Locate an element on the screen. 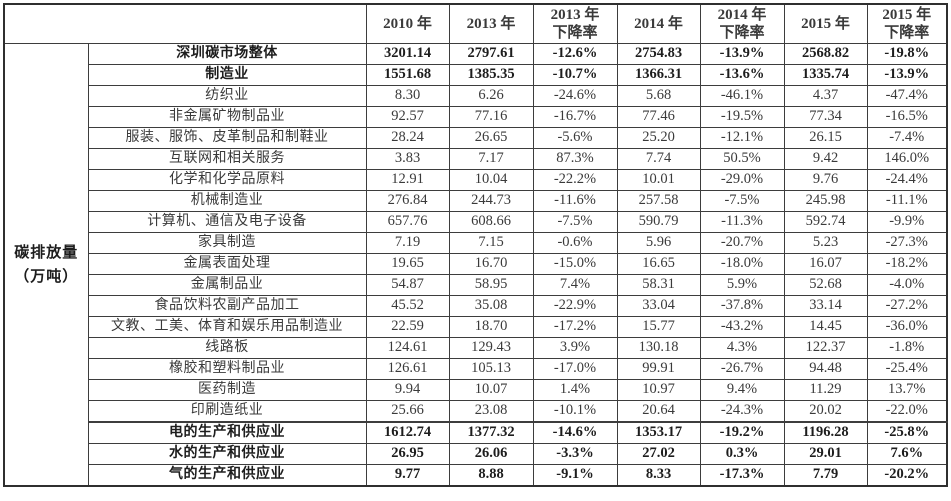  value-cell: 28.24 is located at coordinates (407, 138).